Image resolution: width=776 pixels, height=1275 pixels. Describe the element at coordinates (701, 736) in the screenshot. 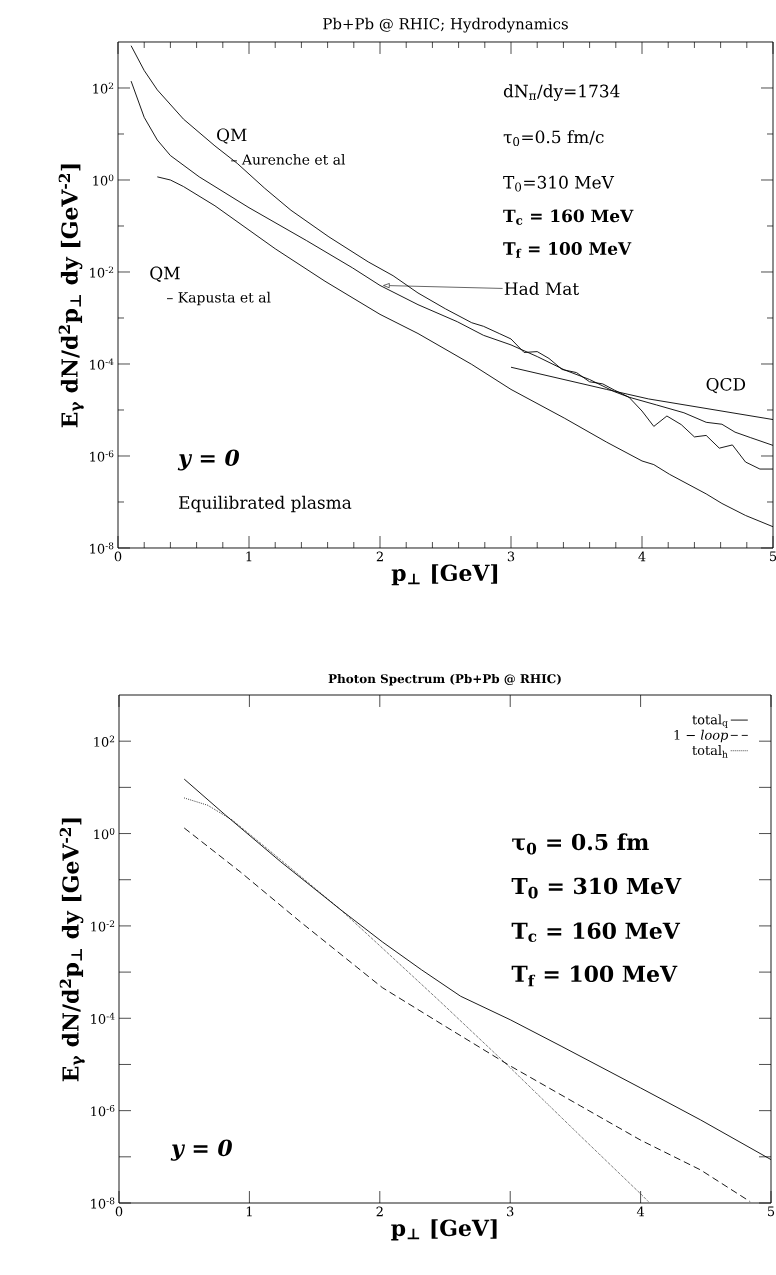

I see `legend-label: 1 − loop` at that location.